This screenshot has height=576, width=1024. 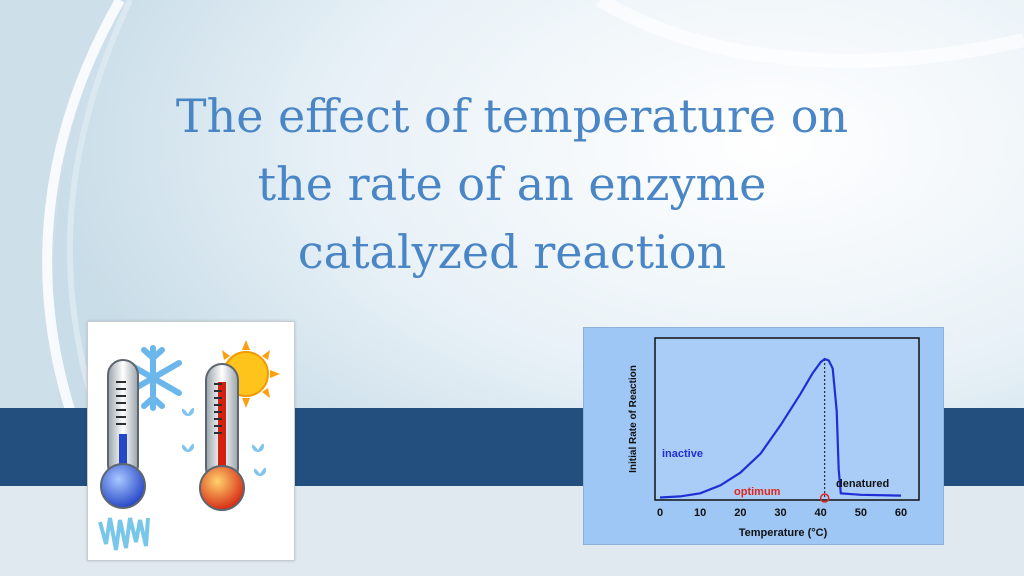 What do you see at coordinates (824, 498) in the screenshot?
I see `optimum-marker` at bounding box center [824, 498].